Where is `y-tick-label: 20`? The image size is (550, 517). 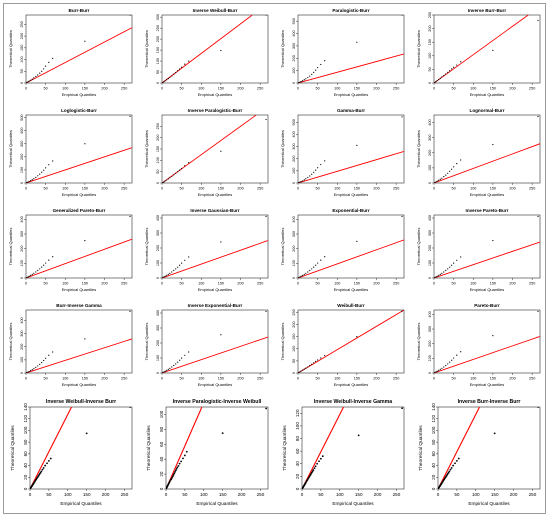
y-tick-label: 20 is located at coordinates (433, 477).